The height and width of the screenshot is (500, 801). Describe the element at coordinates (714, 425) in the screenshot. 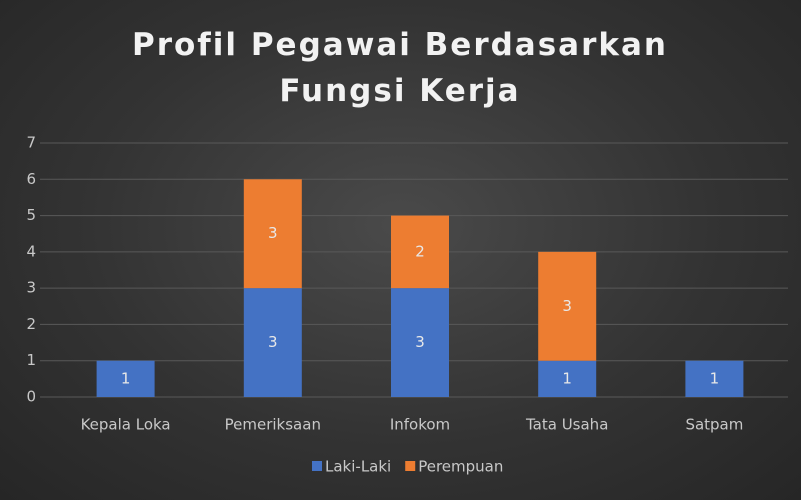

I see `x-tick-label: Satpam` at that location.